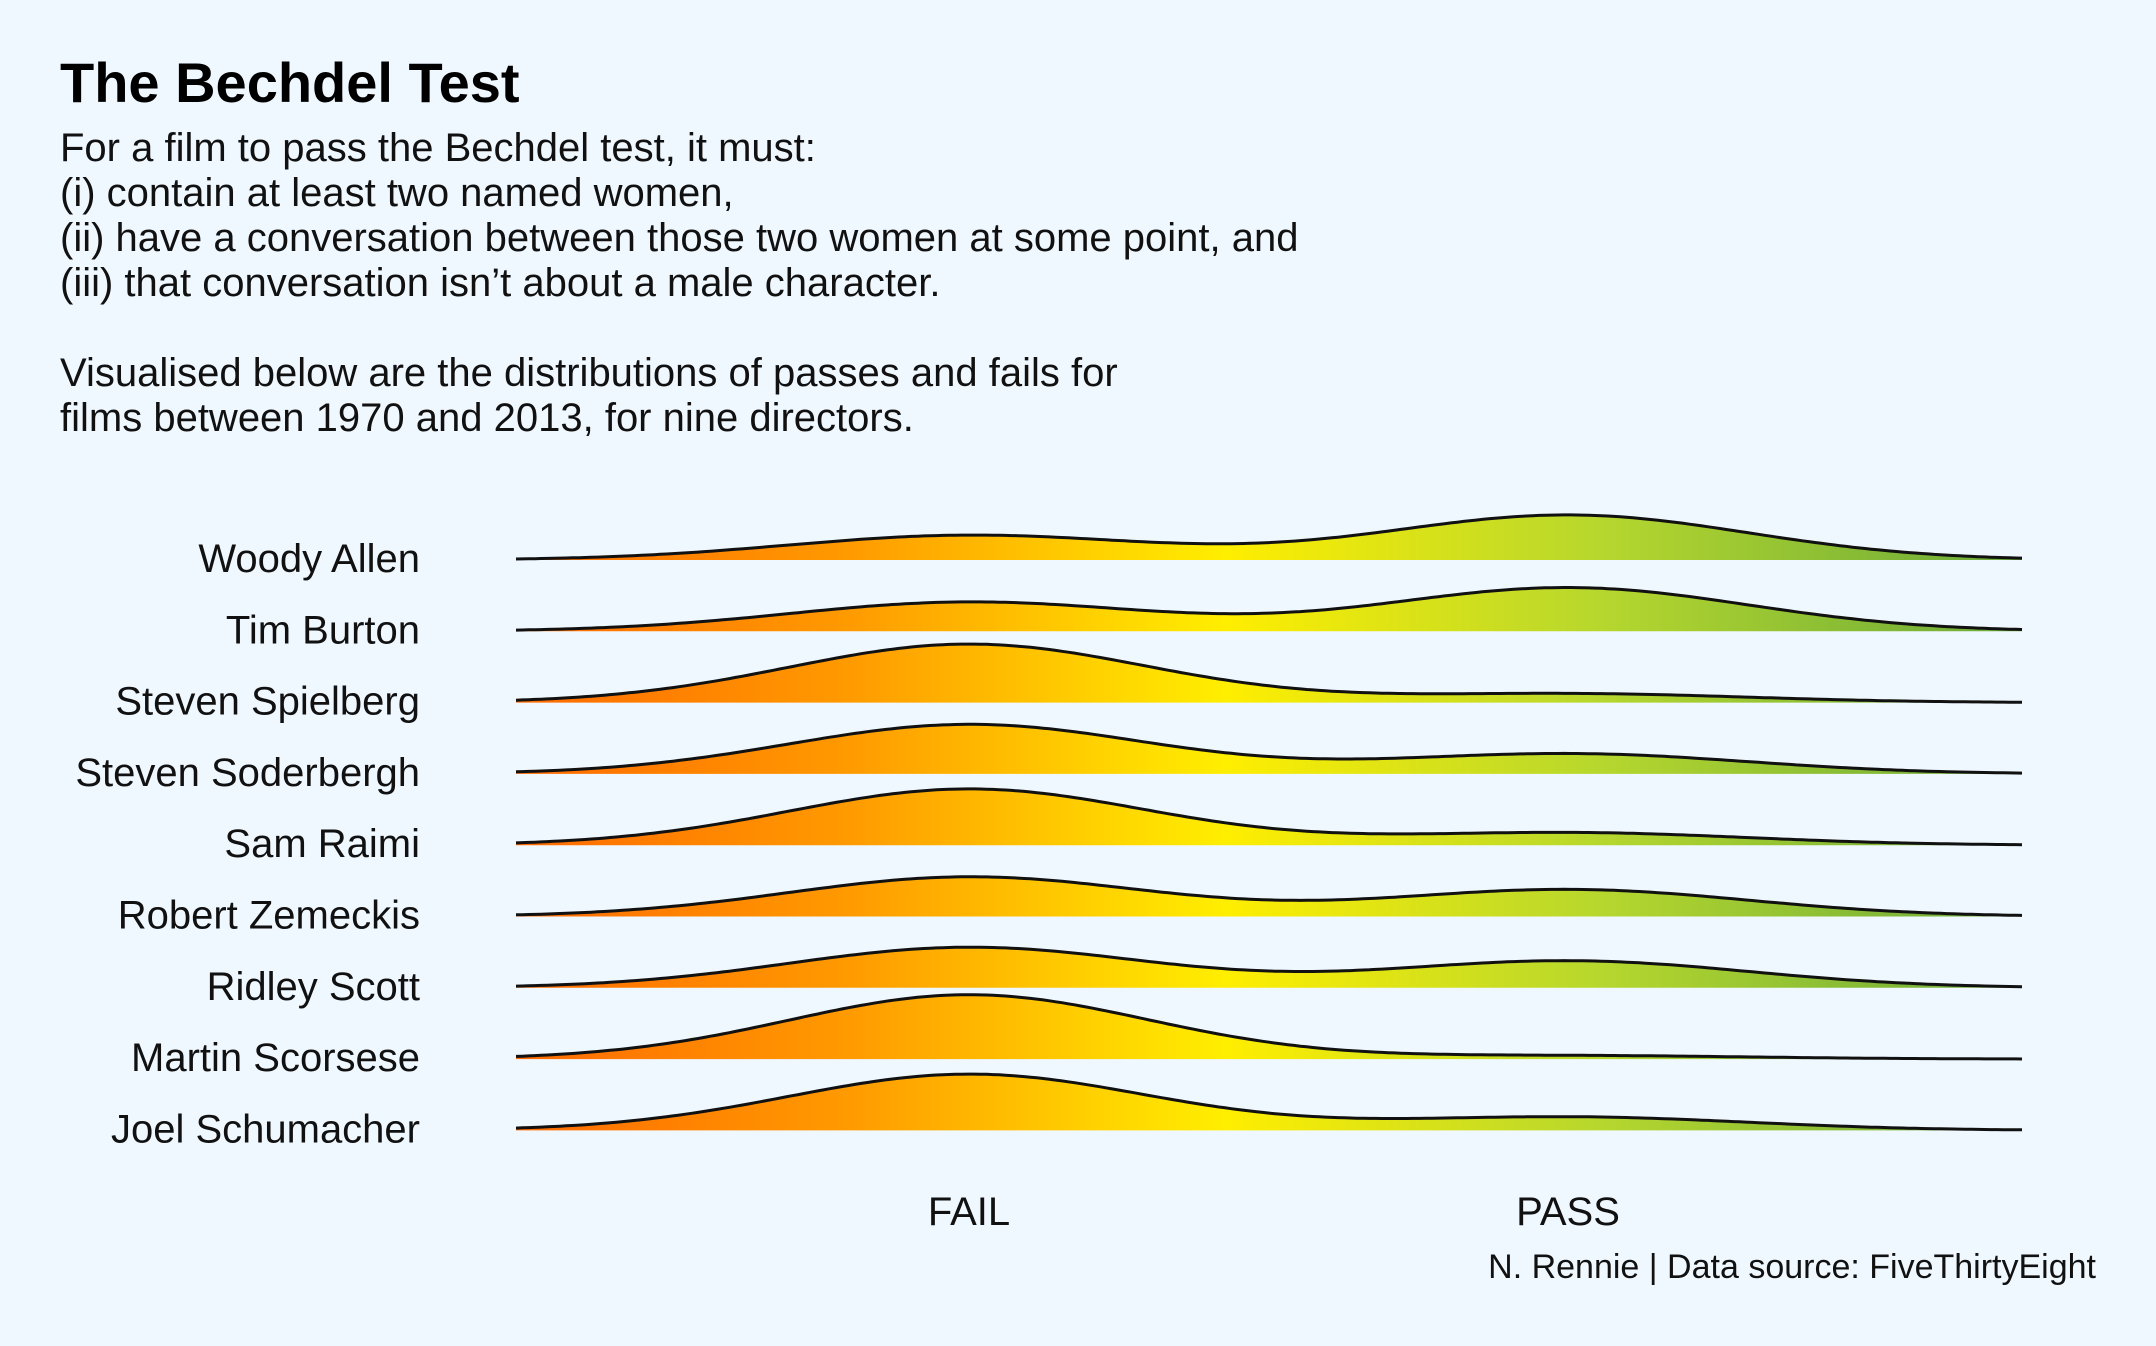 The width and height of the screenshot is (2156, 1346). I want to click on chart-caption: N. Rennie | Data source: FiveThirtyEight, so click(1792, 1267).